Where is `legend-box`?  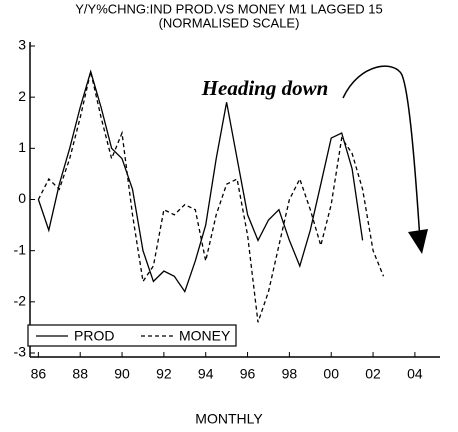 legend-box is located at coordinates (132, 335).